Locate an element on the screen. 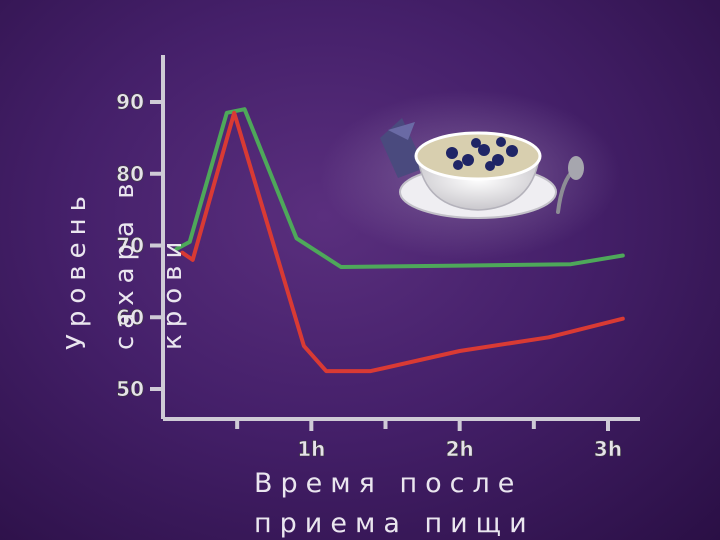 Image resolution: width=720 pixels, height=540 pixels. y-tick-label: 80 is located at coordinates (130, 174).